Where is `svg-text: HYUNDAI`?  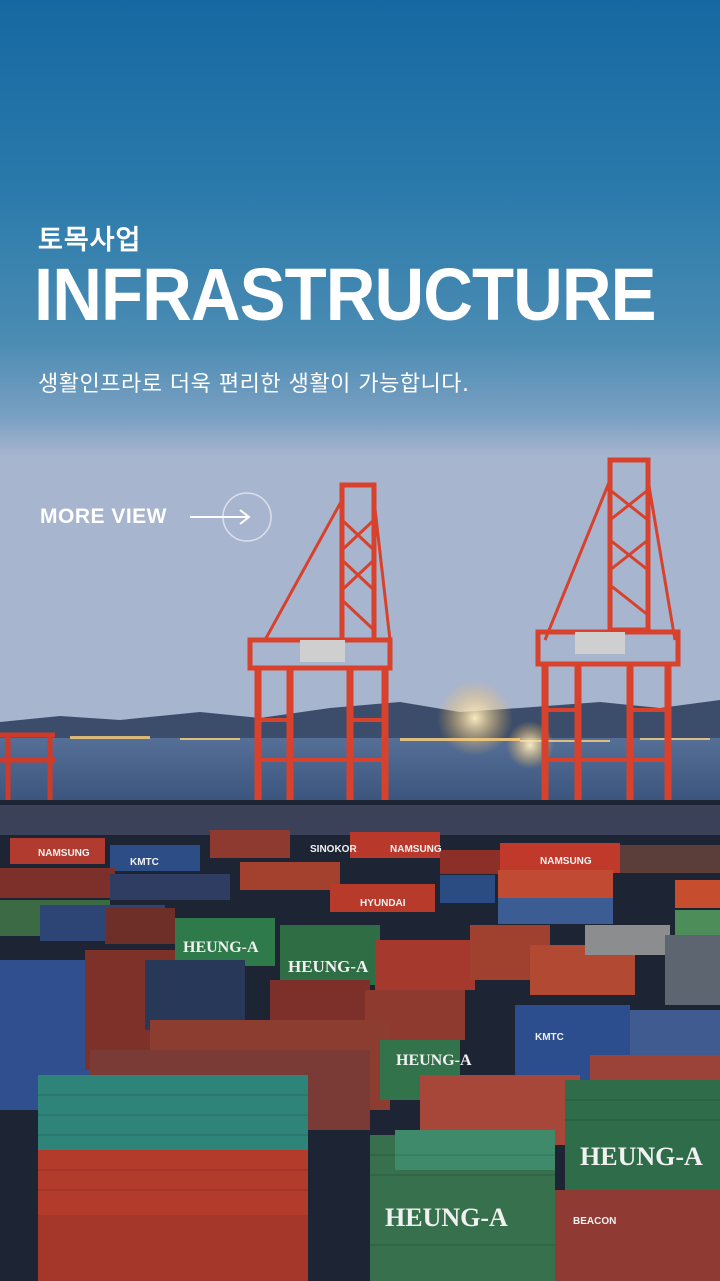
svg-text: HYUNDAI is located at coordinates (383, 903).